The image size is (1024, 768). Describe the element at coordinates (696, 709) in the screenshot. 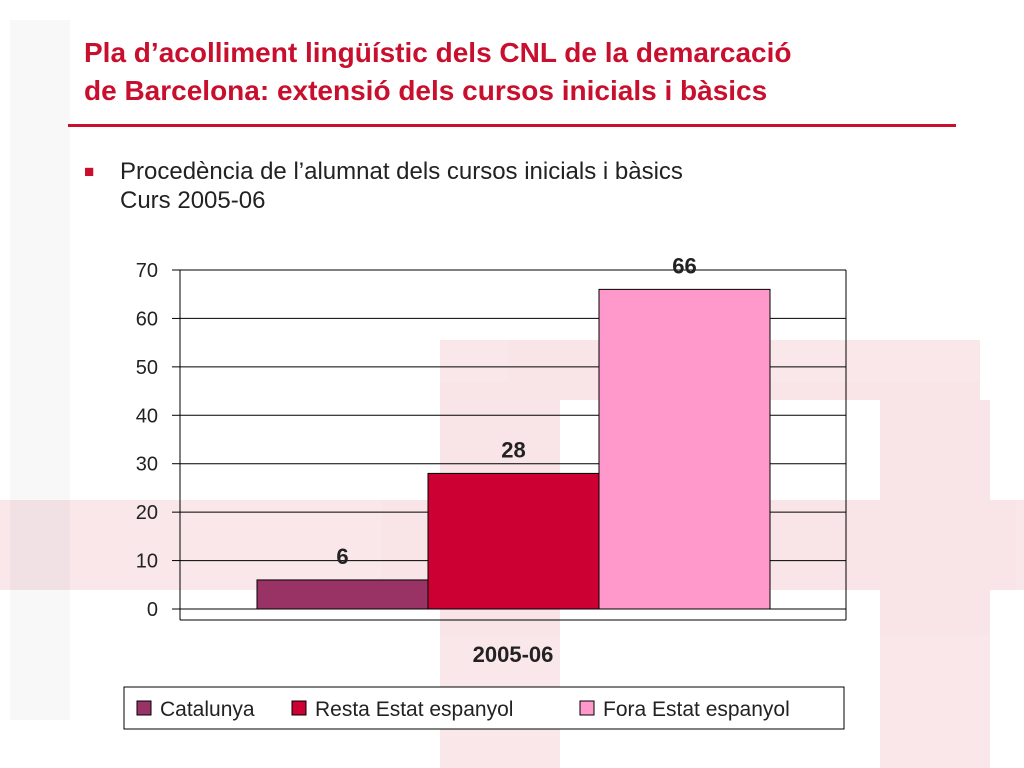

I see `legend-label: Fora Estat espanyol` at that location.